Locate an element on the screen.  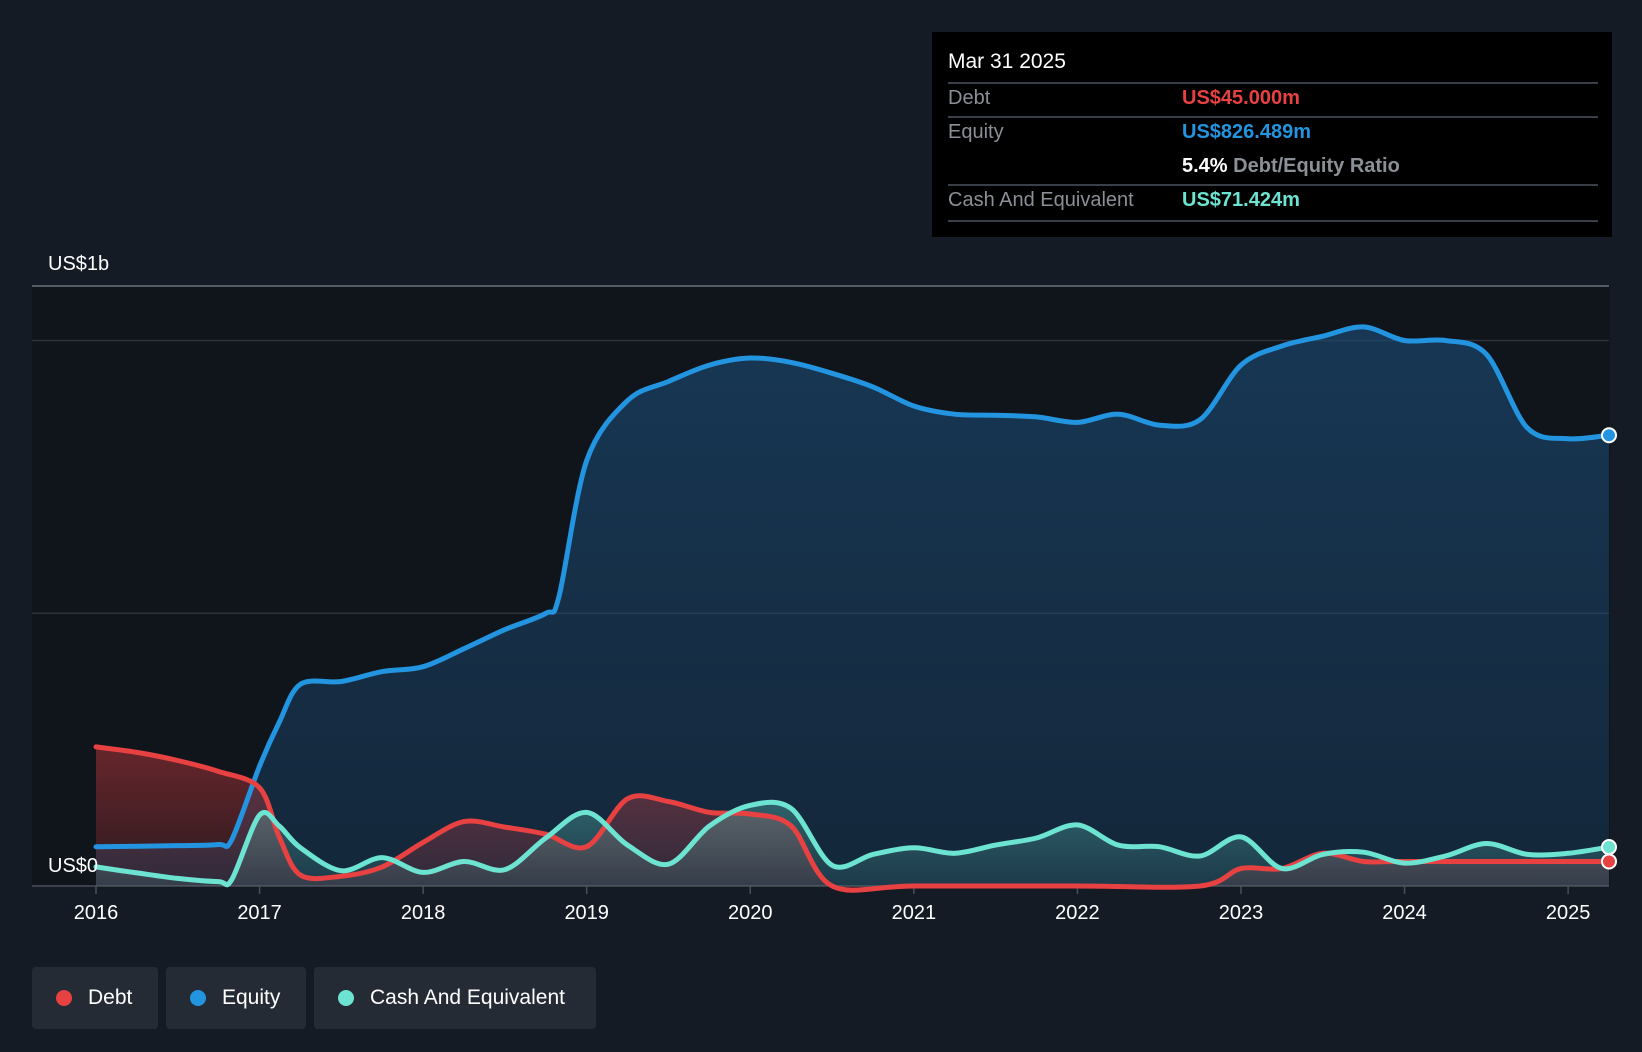
x-tick-label: 2024 is located at coordinates (1404, 913).